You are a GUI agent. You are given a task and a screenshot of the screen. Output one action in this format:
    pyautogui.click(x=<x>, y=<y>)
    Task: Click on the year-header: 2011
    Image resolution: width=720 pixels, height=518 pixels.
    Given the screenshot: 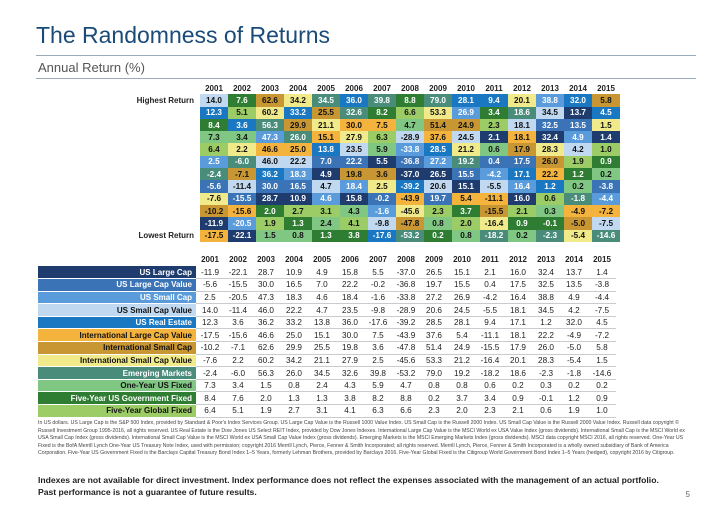 What is the action you would take?
    pyautogui.click(x=490, y=259)
    